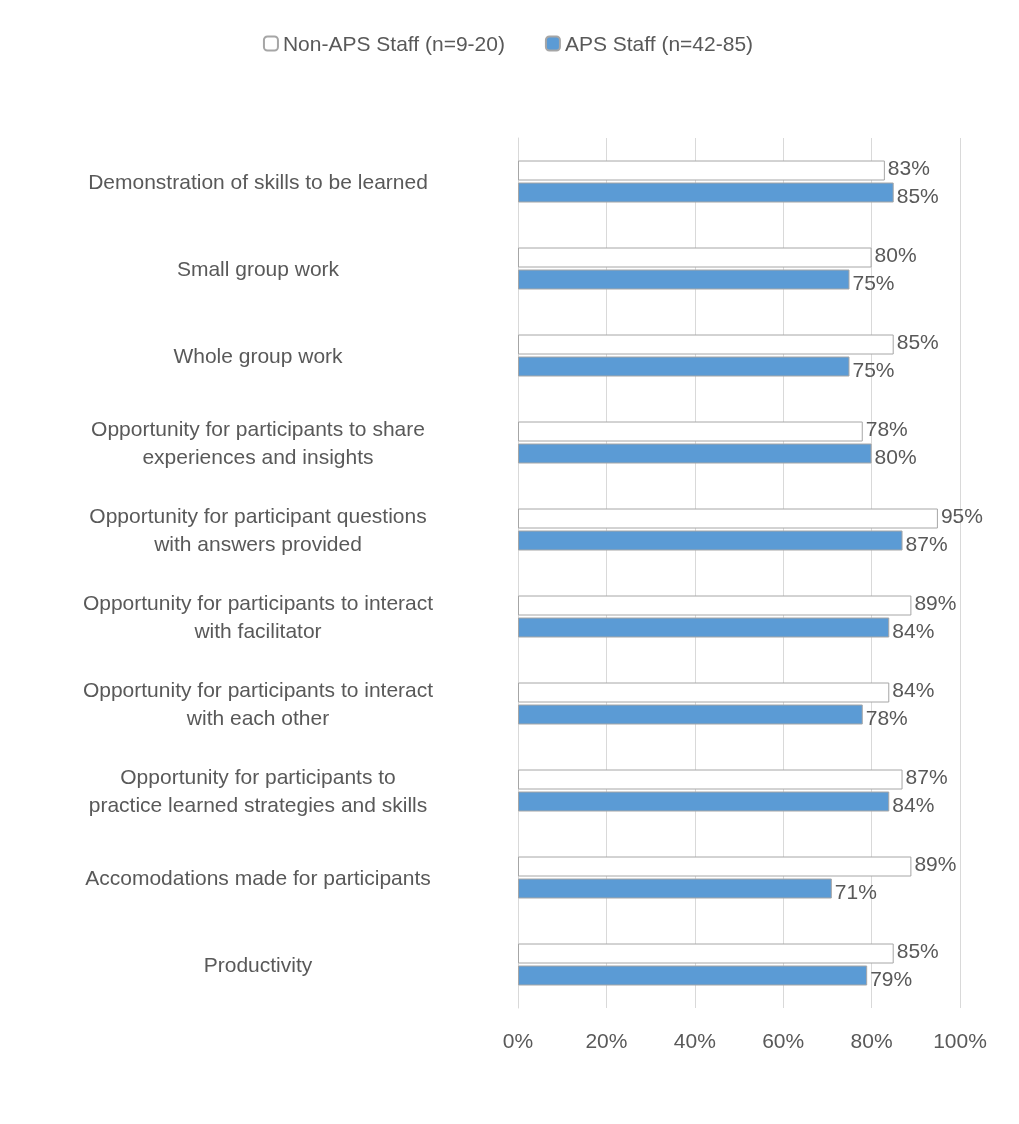 This screenshot has height=1124, width=1019. Describe the element at coordinates (606, 1040) in the screenshot. I see `x-tick-label: 20%` at that location.